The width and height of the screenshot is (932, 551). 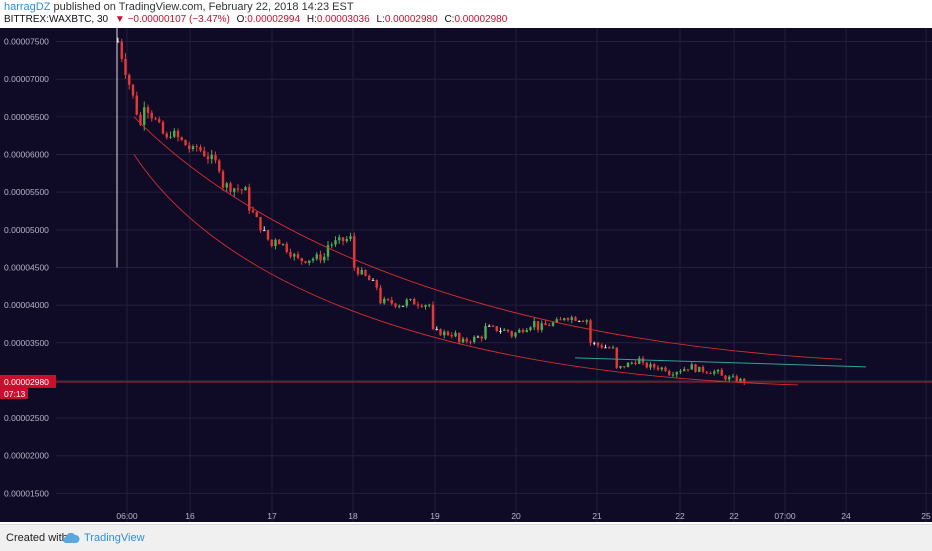 I want to click on y-tick-label: 0.00001500, so click(x=26, y=493).